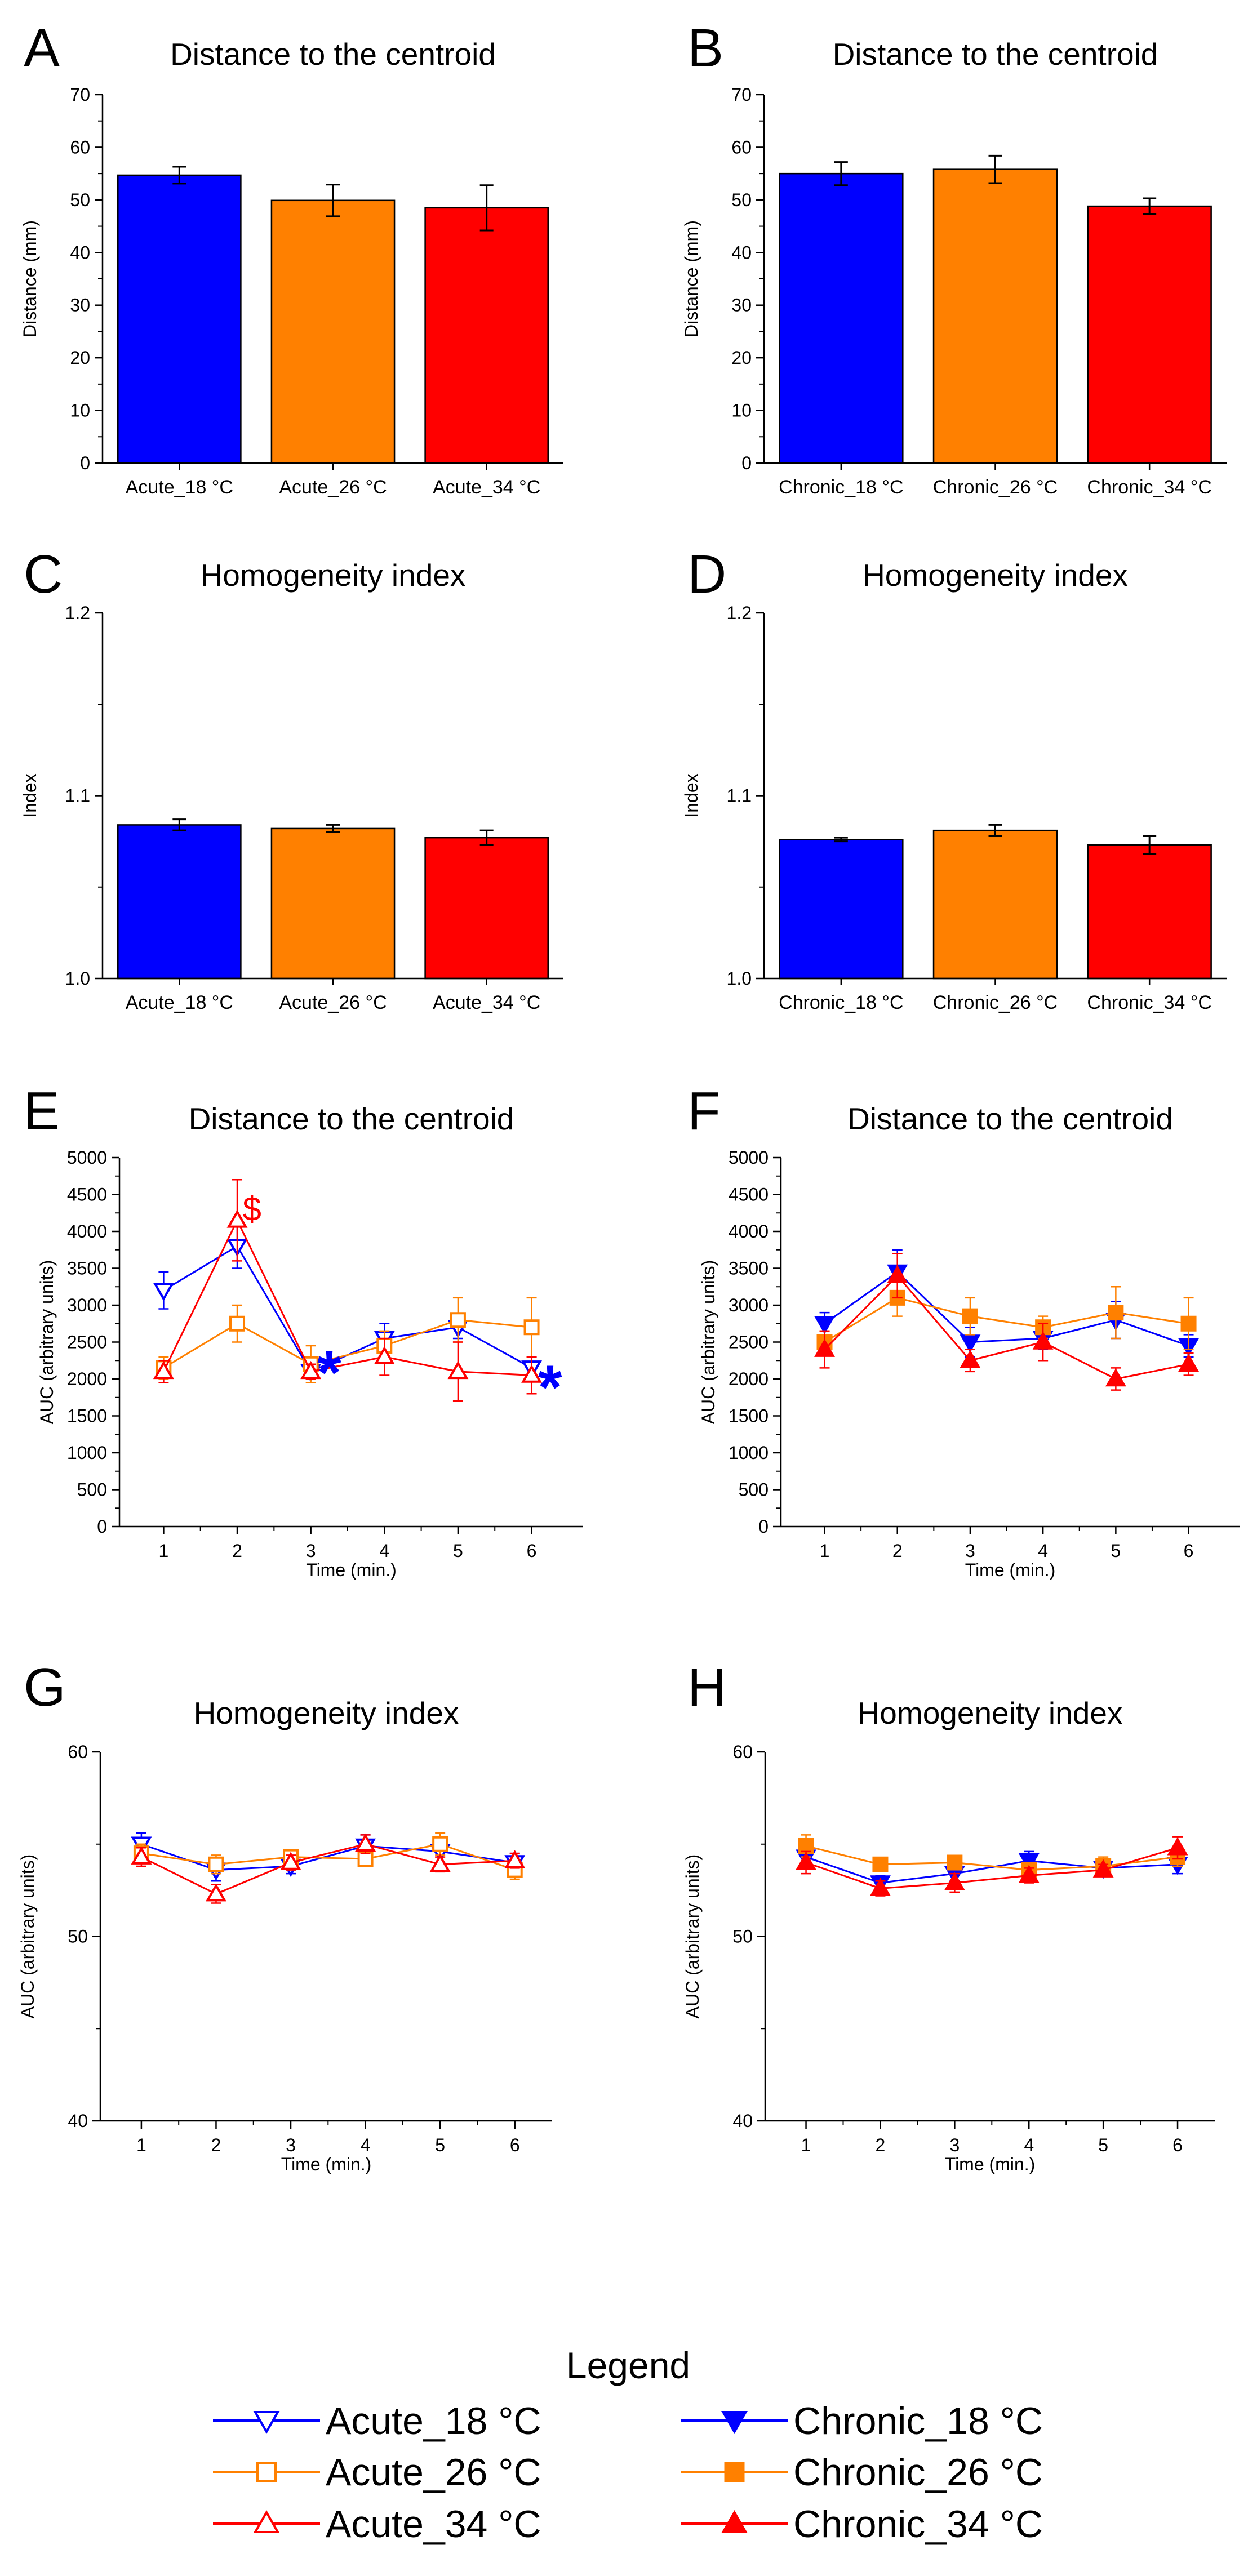 Image resolution: width=1257 pixels, height=2576 pixels. I want to click on y-tick-label: 2000, so click(87, 1379).